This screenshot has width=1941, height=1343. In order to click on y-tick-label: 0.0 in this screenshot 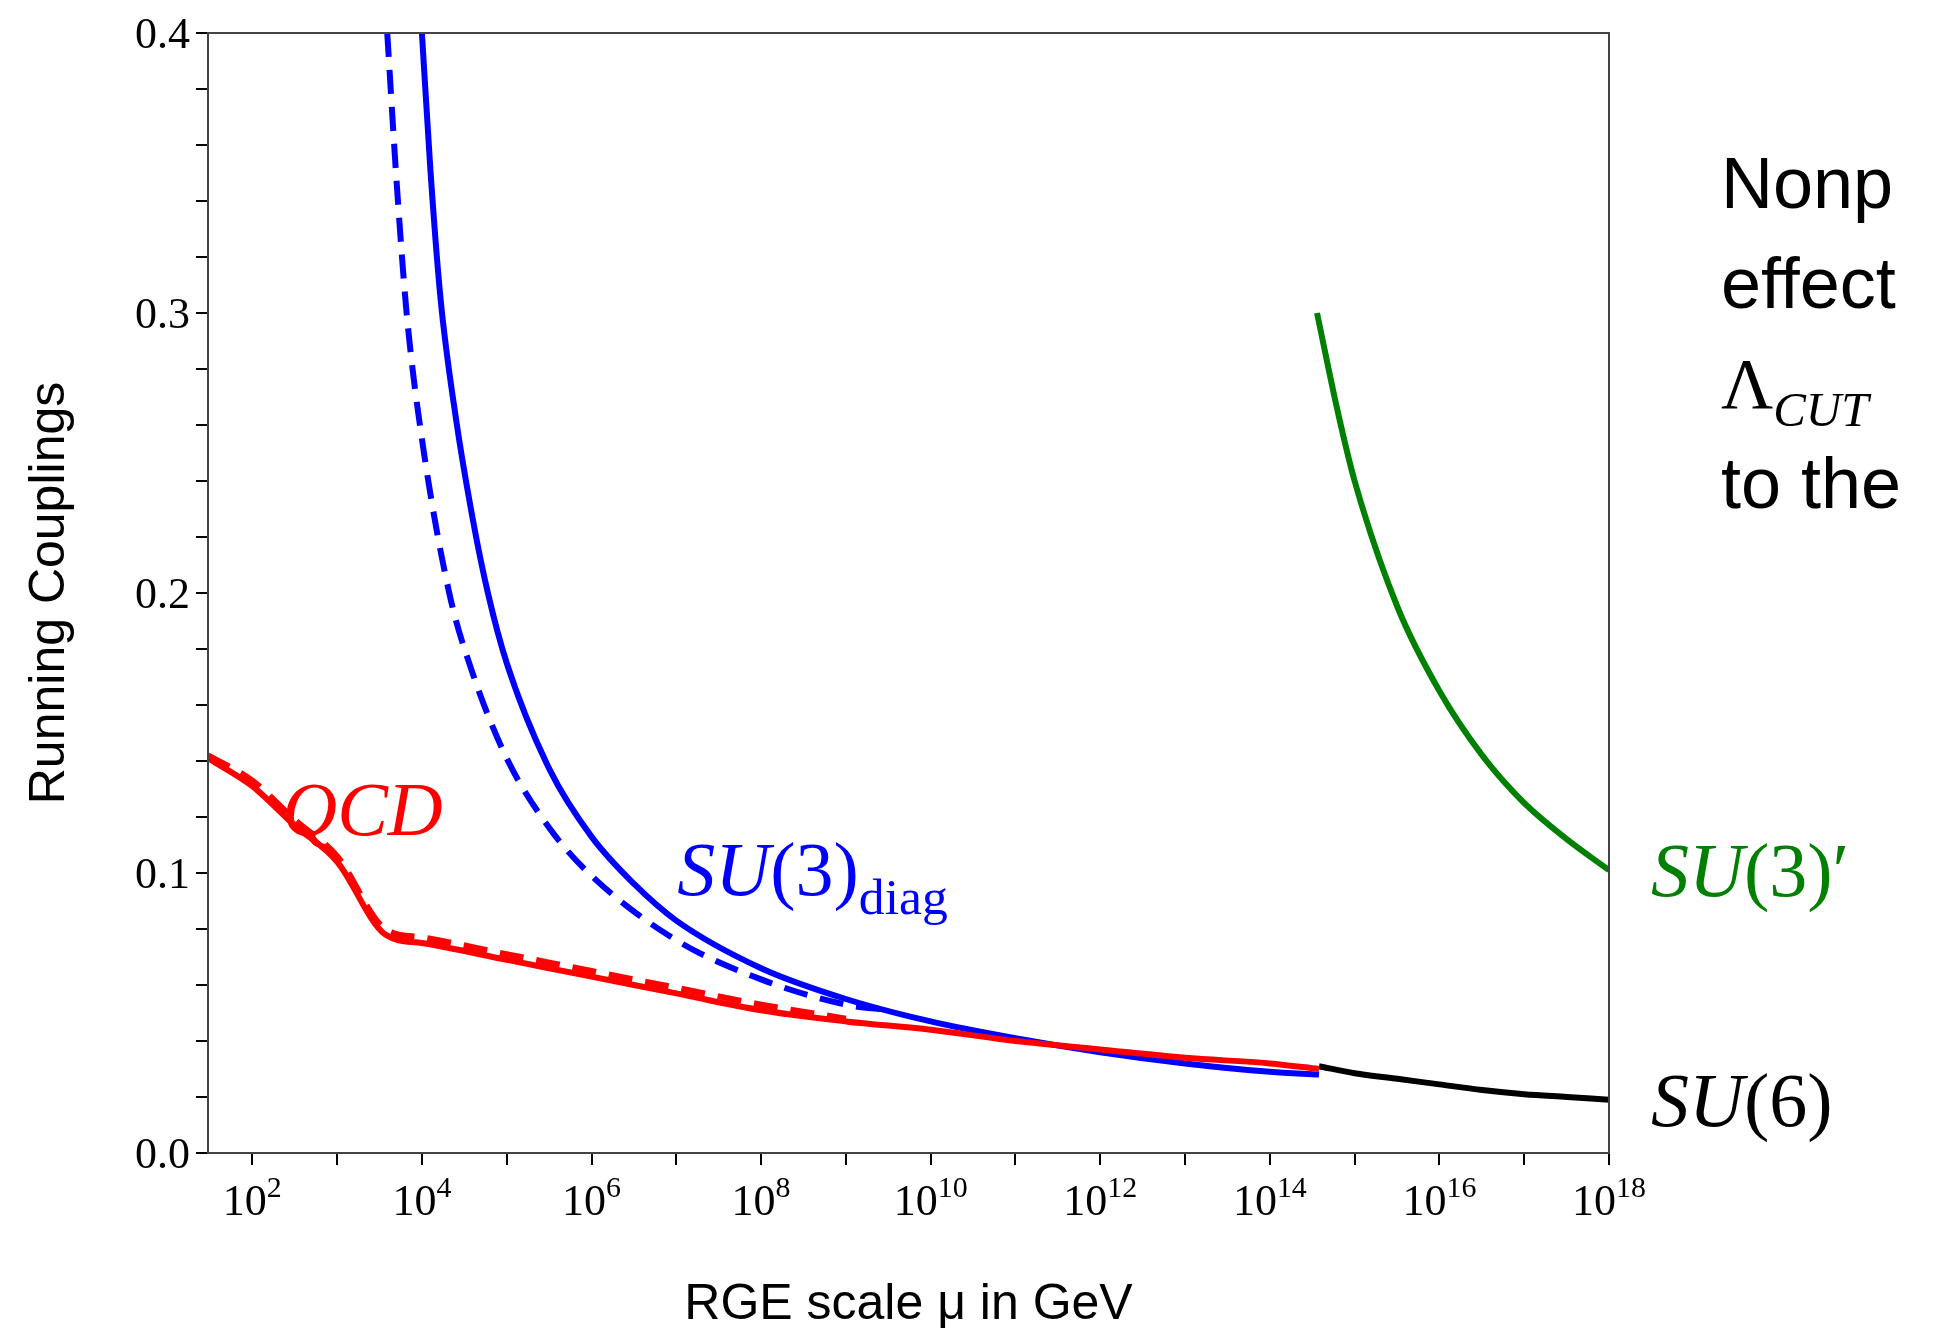, I will do `click(162, 1153)`.